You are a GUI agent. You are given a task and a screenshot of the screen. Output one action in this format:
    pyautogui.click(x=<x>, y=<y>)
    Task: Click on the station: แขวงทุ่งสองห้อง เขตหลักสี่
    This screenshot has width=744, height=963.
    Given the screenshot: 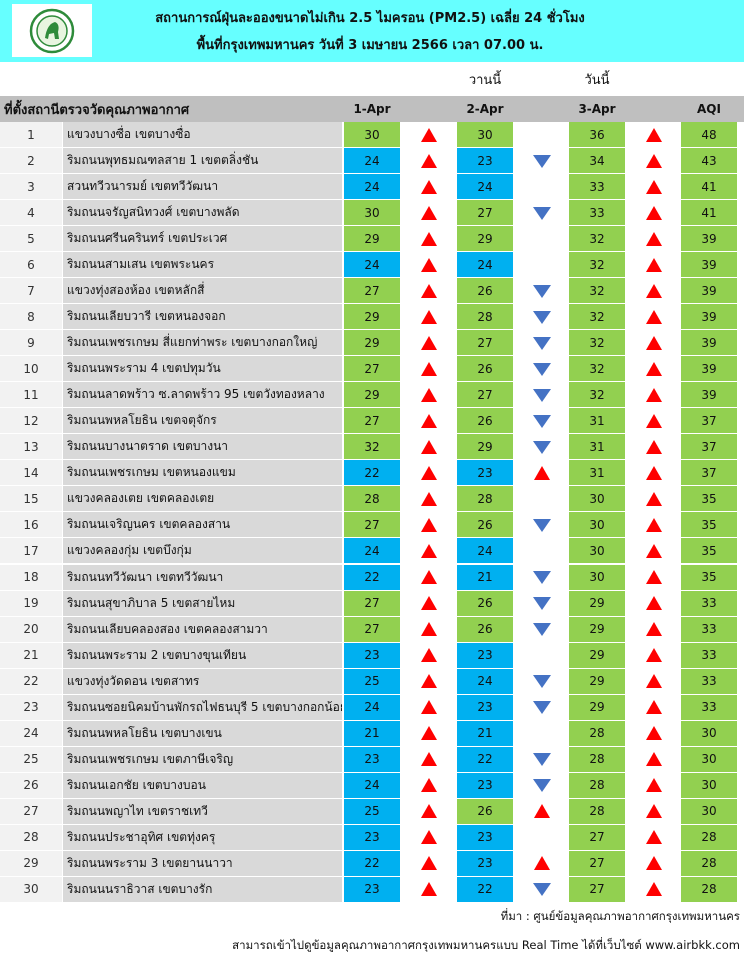 What is the action you would take?
    pyautogui.click(x=202, y=291)
    